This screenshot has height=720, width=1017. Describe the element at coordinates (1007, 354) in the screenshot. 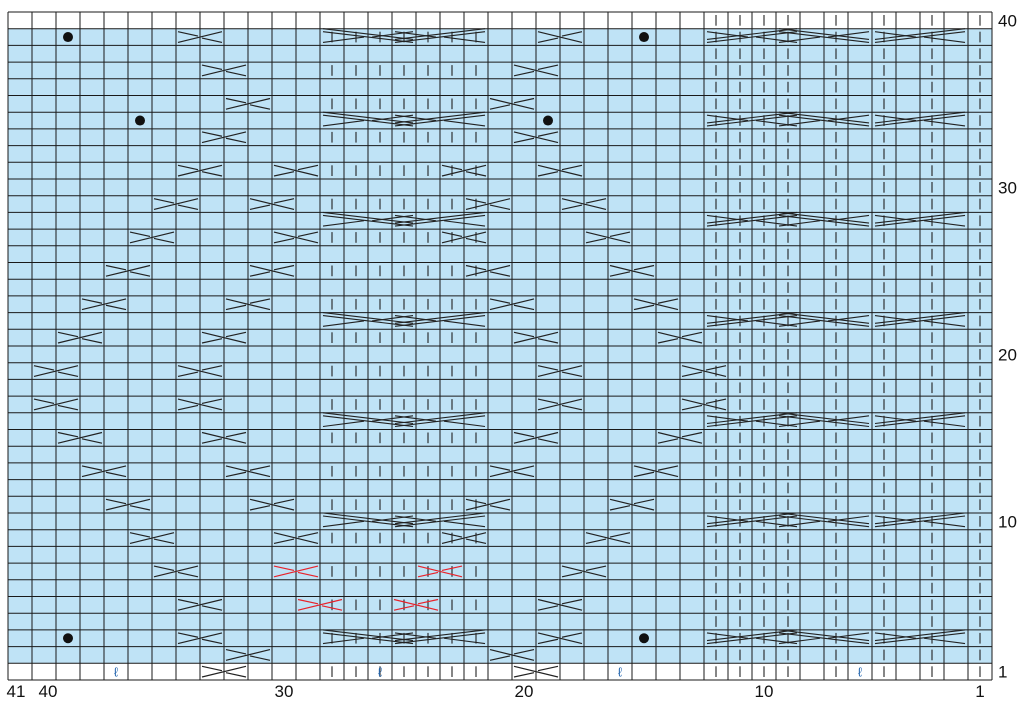

I see `row-label: 20` at that location.